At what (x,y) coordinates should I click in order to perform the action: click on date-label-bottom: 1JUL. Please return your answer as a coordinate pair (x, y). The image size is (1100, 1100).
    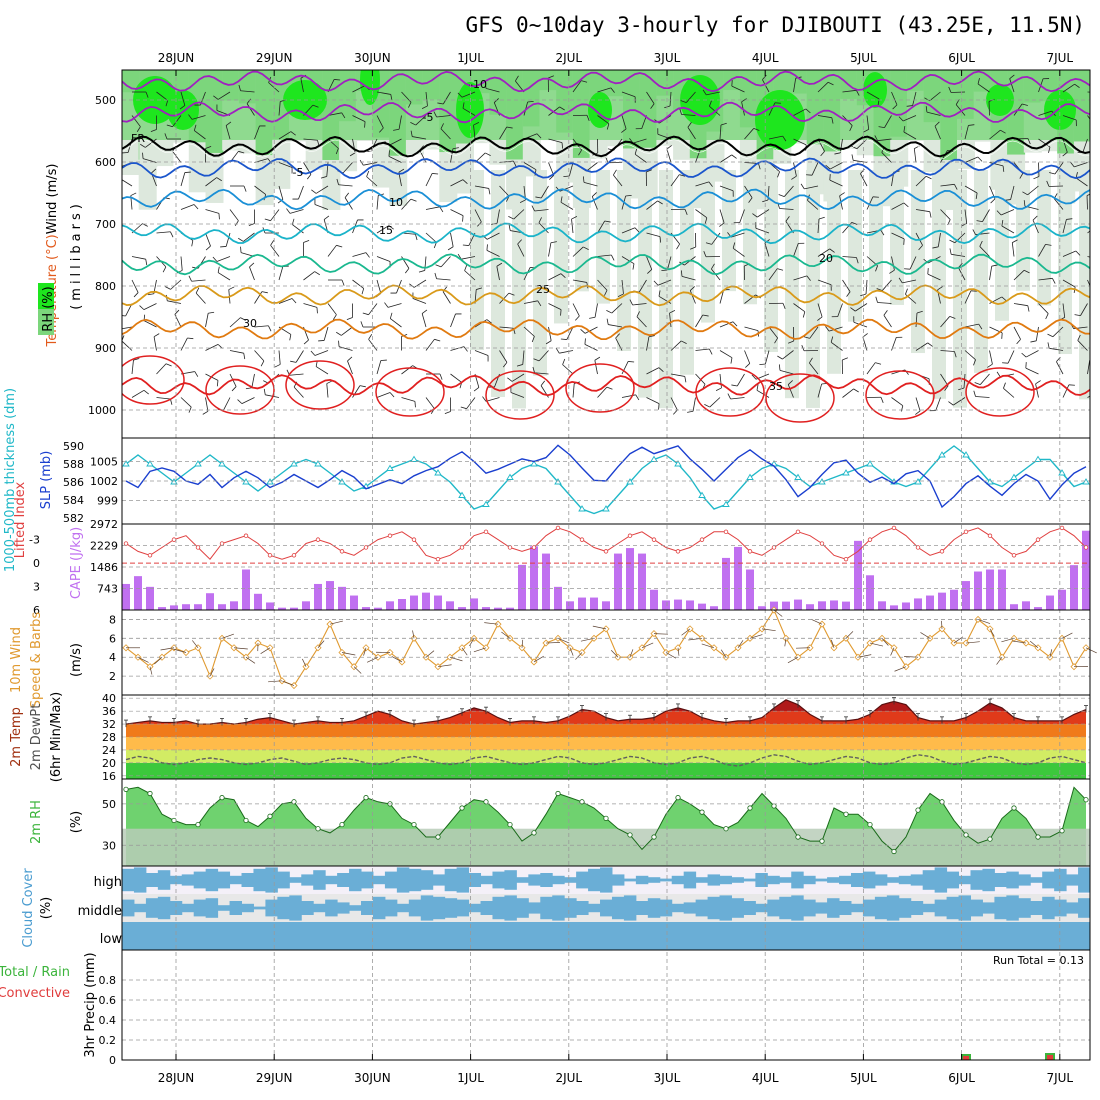
    Looking at the image, I should click on (470, 1078).